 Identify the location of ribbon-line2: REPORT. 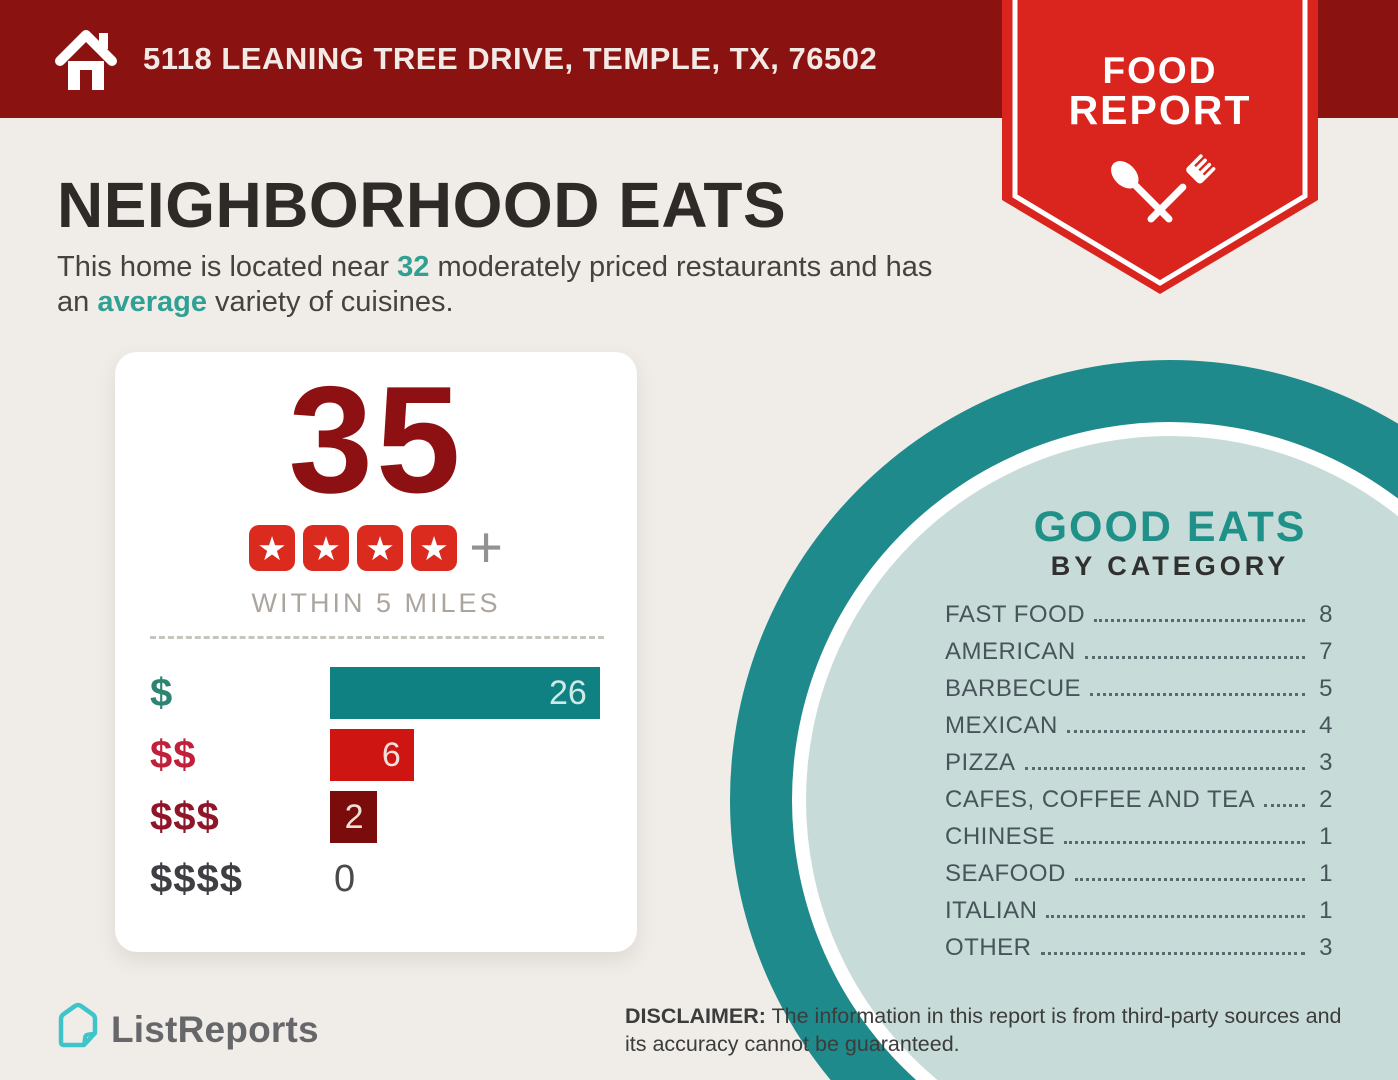
(1160, 110).